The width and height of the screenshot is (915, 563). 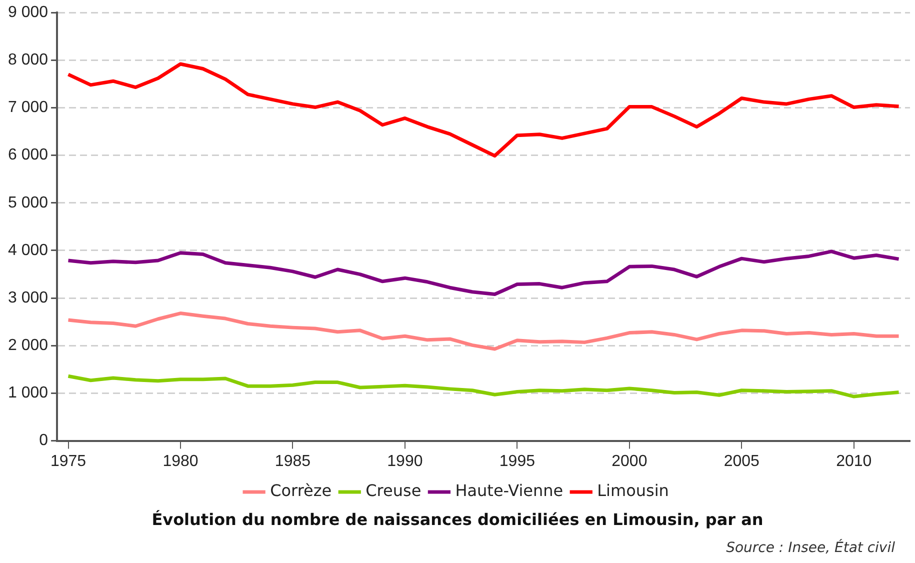 What do you see at coordinates (517, 461) in the screenshot?
I see `x-tick-label: 1995` at bounding box center [517, 461].